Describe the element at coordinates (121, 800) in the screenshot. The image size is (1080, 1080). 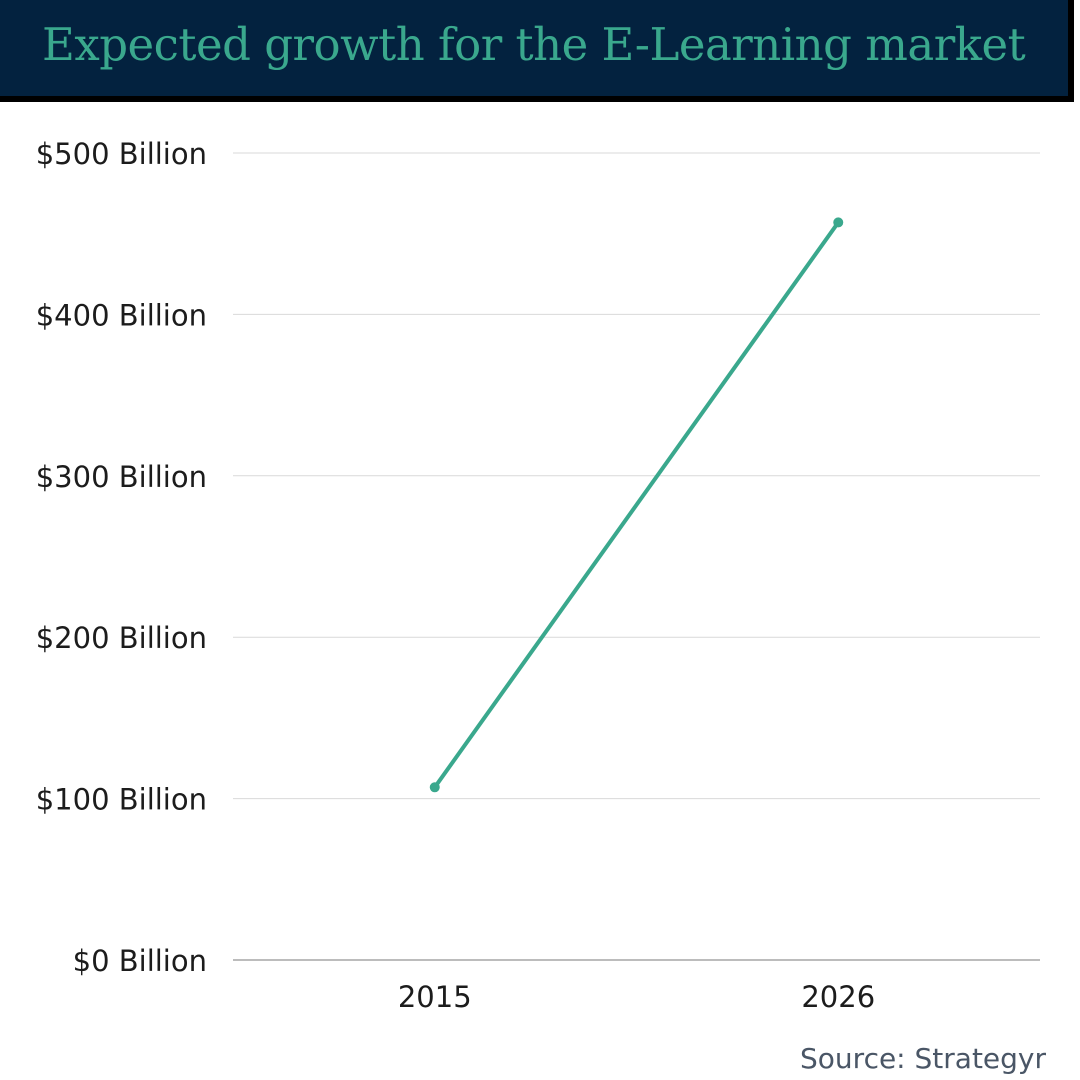
I see `y-tick-label: $100 Billion` at that location.